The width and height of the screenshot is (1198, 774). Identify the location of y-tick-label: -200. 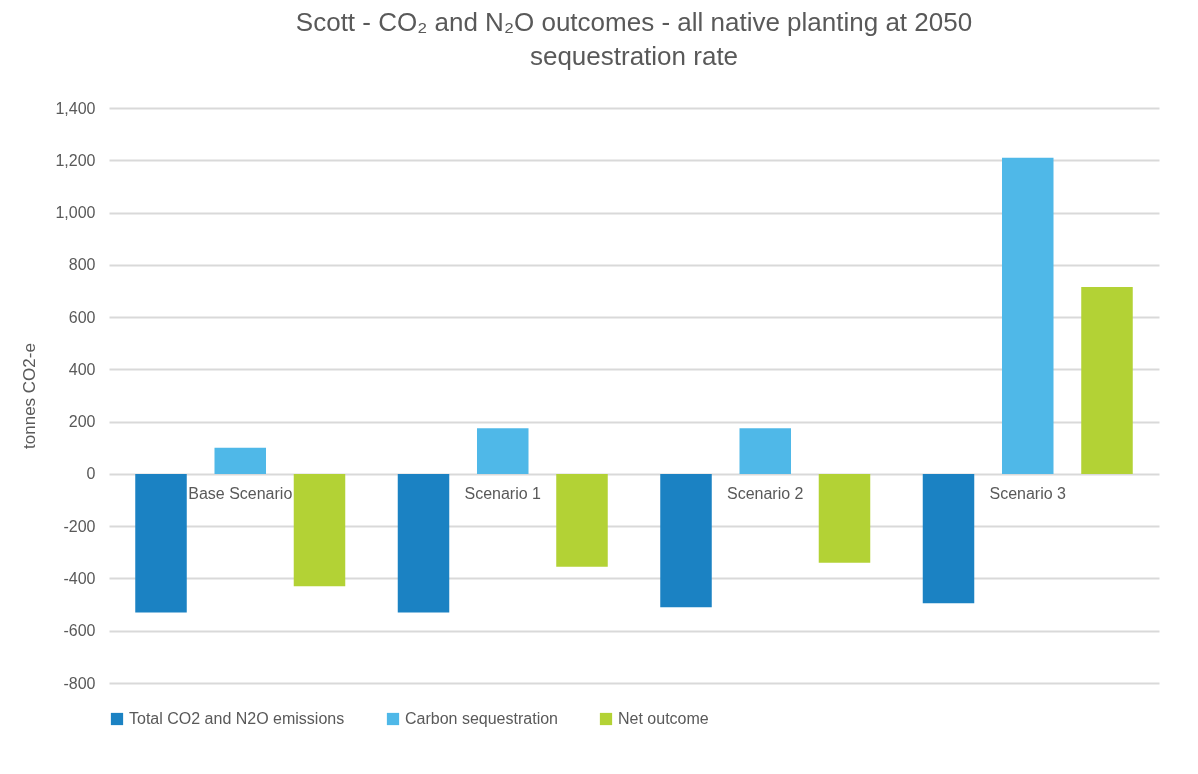
(79, 526).